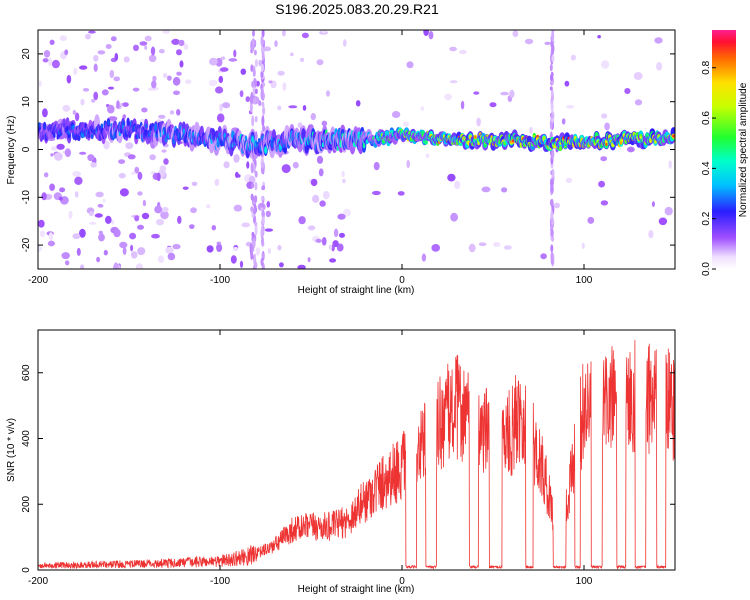  Describe the element at coordinates (357, 9) in the screenshot. I see `figure-title: S196.2025.083.20.29.R21` at that location.